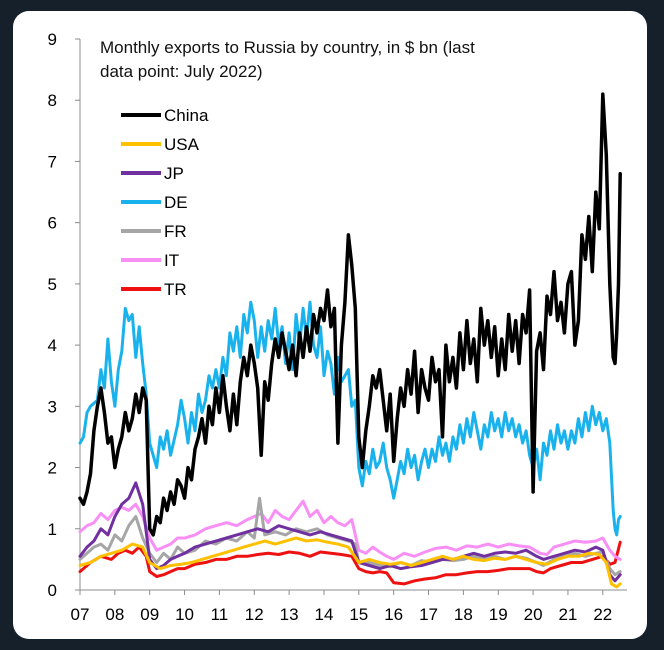 This screenshot has height=650, width=664. I want to click on y-tick-label: 6, so click(52, 223).